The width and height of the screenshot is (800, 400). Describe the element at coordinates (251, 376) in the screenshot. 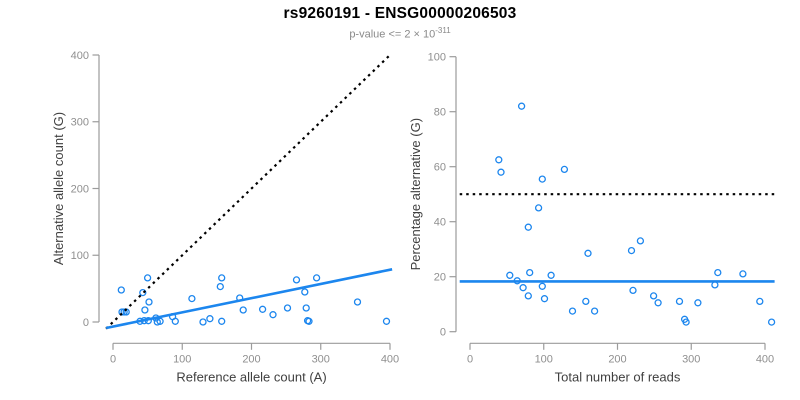

I see `x-axis-title: Reference allele count (A)` at that location.